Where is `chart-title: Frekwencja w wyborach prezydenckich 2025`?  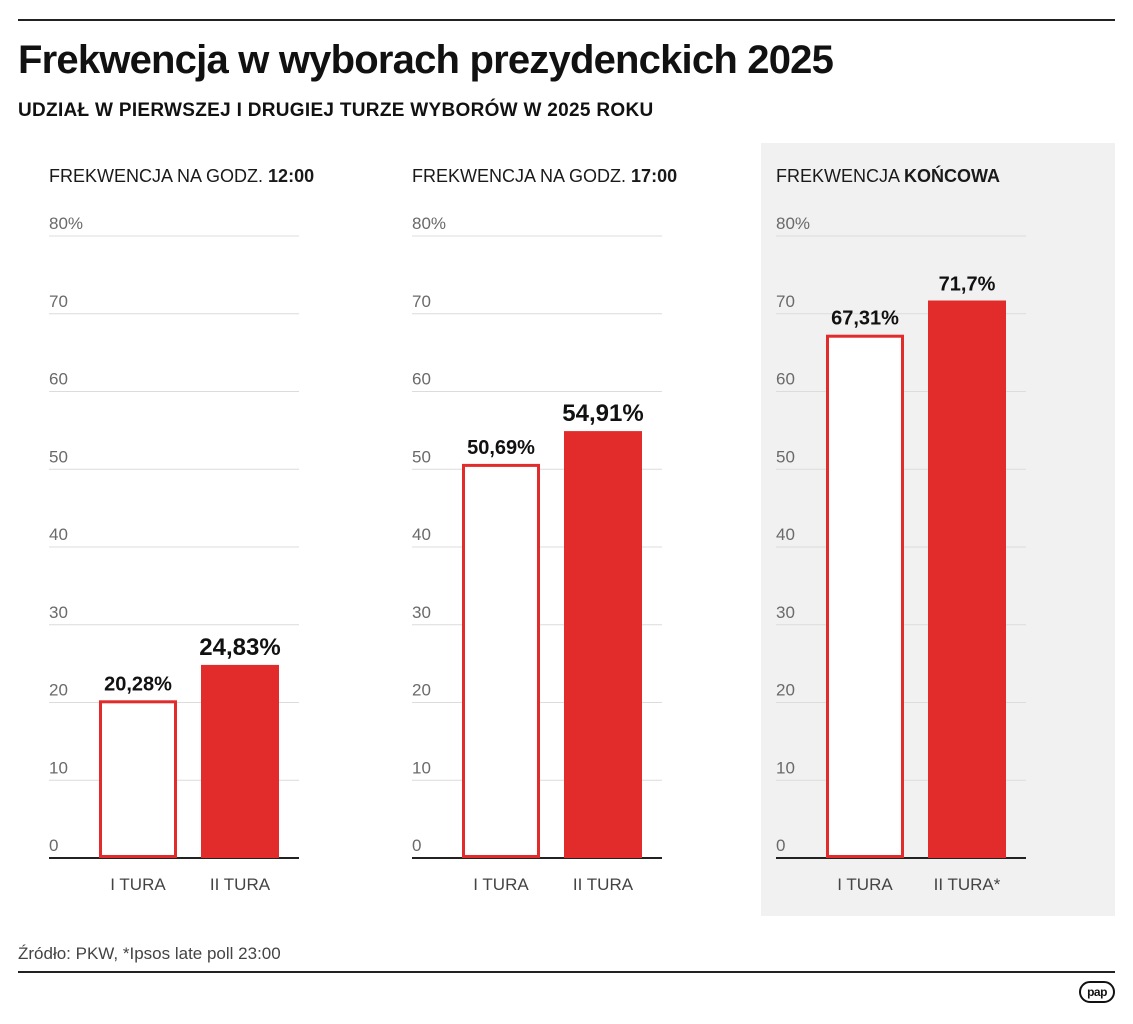
chart-title: Frekwencja w wyborach prezydenckich 2025 is located at coordinates (426, 60).